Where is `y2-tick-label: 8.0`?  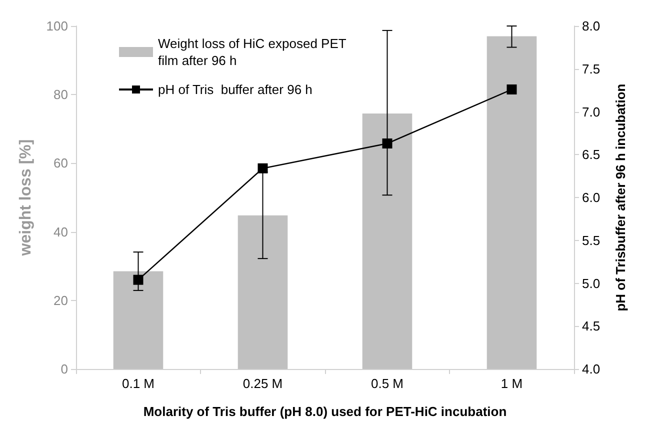
y2-tick-label: 8.0 is located at coordinates (591, 26).